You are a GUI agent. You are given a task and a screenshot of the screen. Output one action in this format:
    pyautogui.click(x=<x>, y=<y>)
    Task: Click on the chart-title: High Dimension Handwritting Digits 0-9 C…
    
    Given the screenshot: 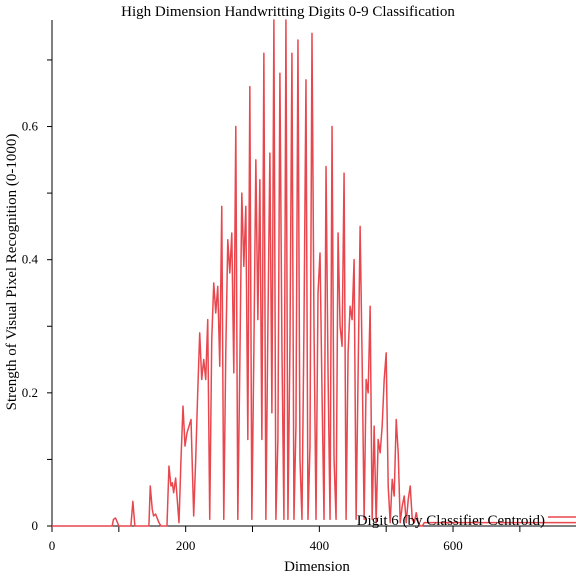 What is the action you would take?
    pyautogui.click(x=288, y=12)
    